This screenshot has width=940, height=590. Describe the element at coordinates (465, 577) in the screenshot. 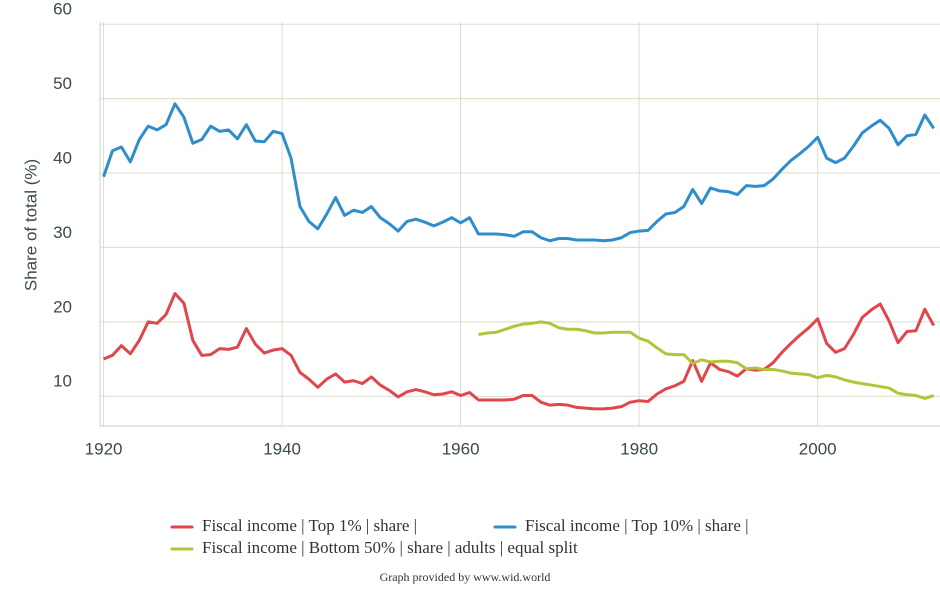

I see `credit: Graph provided by www.wid.world` at that location.